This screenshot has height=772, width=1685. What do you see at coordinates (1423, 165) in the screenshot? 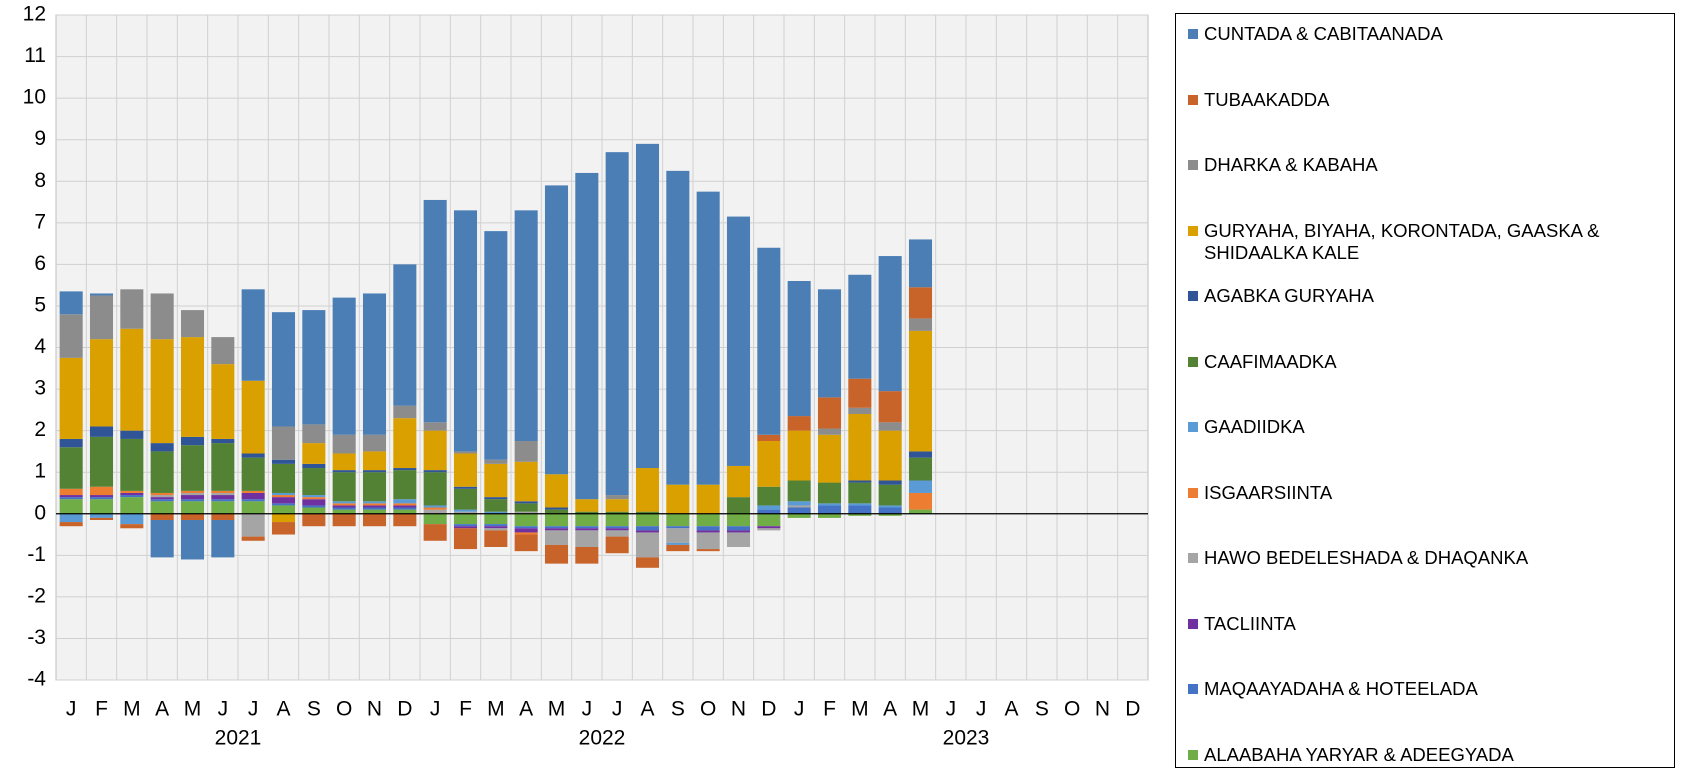
I see `legend-item: DHARKA & KABAHA` at bounding box center [1423, 165].